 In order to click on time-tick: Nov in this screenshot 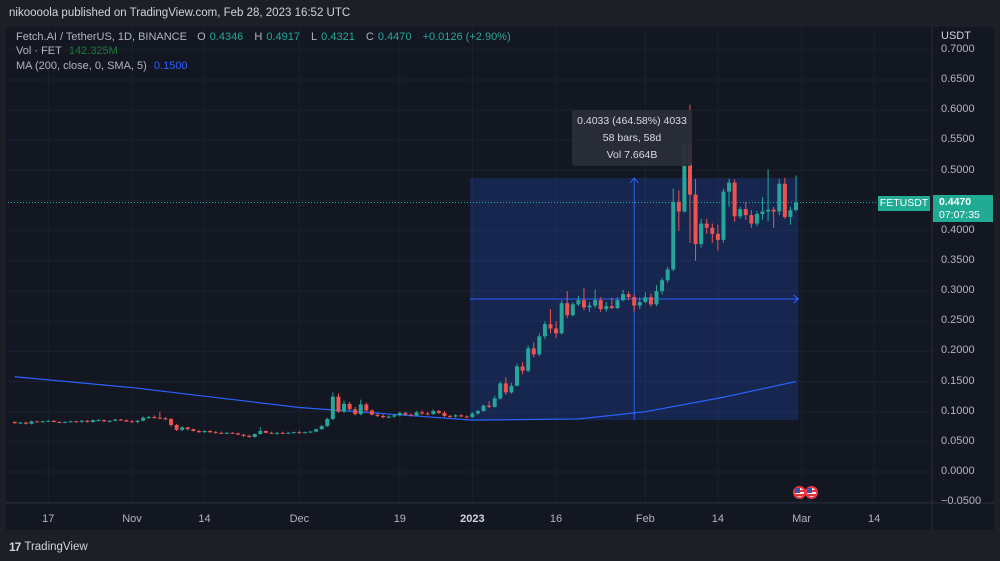, I will do `click(132, 519)`.